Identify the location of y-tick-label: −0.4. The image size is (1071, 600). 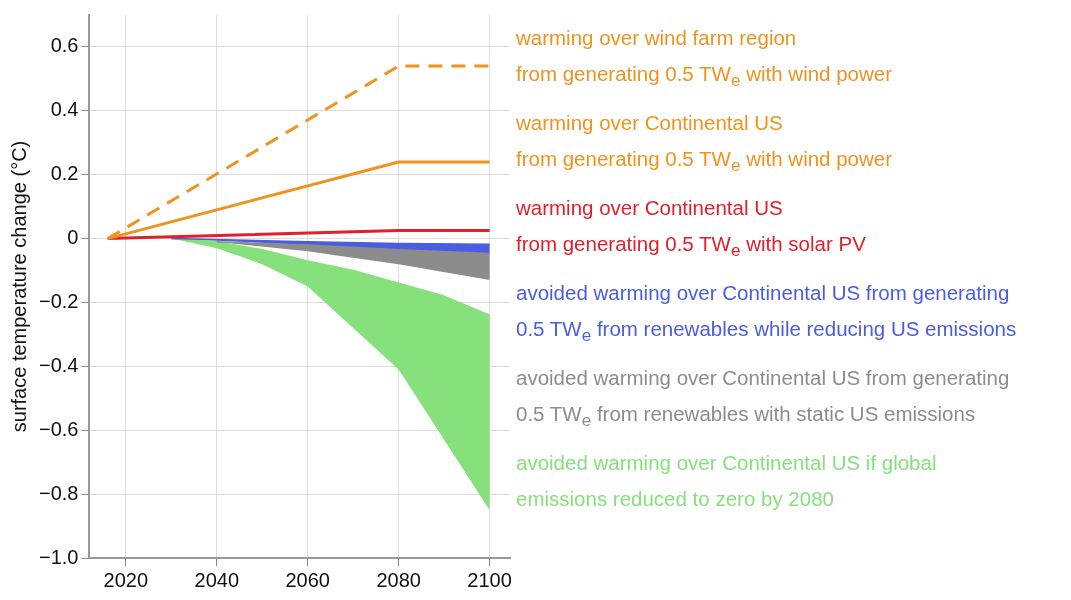
(59, 364).